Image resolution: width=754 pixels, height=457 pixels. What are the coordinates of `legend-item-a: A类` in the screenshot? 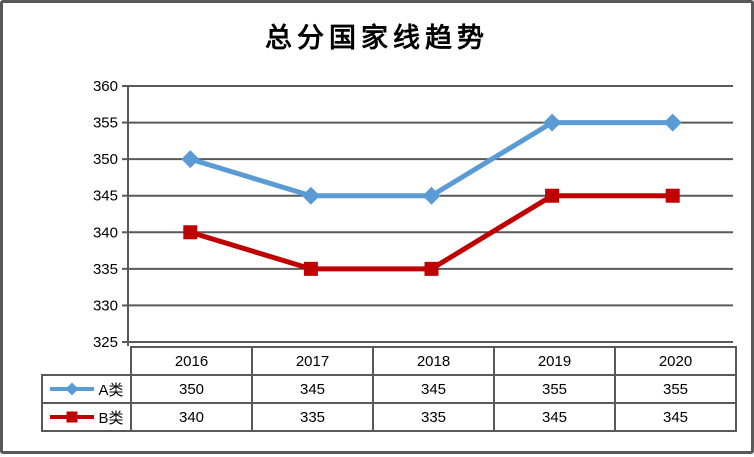 It's located at (86, 389).